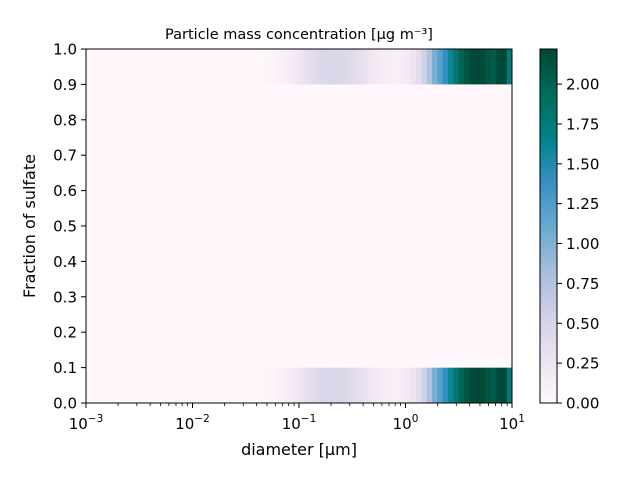 The width and height of the screenshot is (640, 480). What do you see at coordinates (548, 226) in the screenshot?
I see `colorbar` at bounding box center [548, 226].